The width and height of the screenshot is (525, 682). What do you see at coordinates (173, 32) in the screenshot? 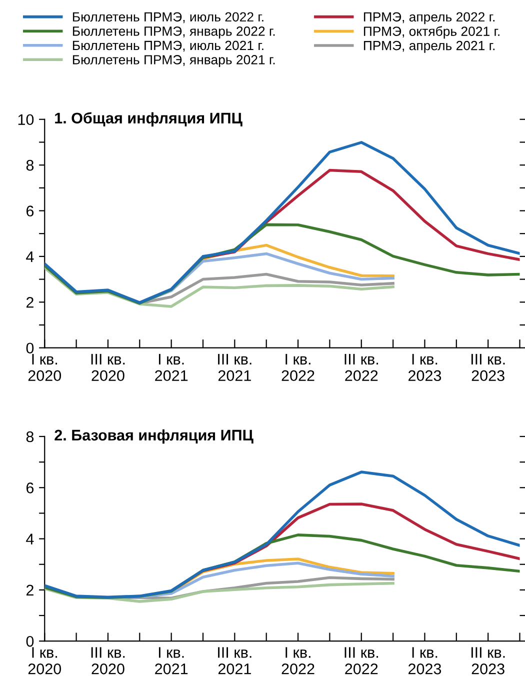
I see `legend-label: Бюллетень ПРМЭ, январь 2022 г.` at bounding box center [173, 32].